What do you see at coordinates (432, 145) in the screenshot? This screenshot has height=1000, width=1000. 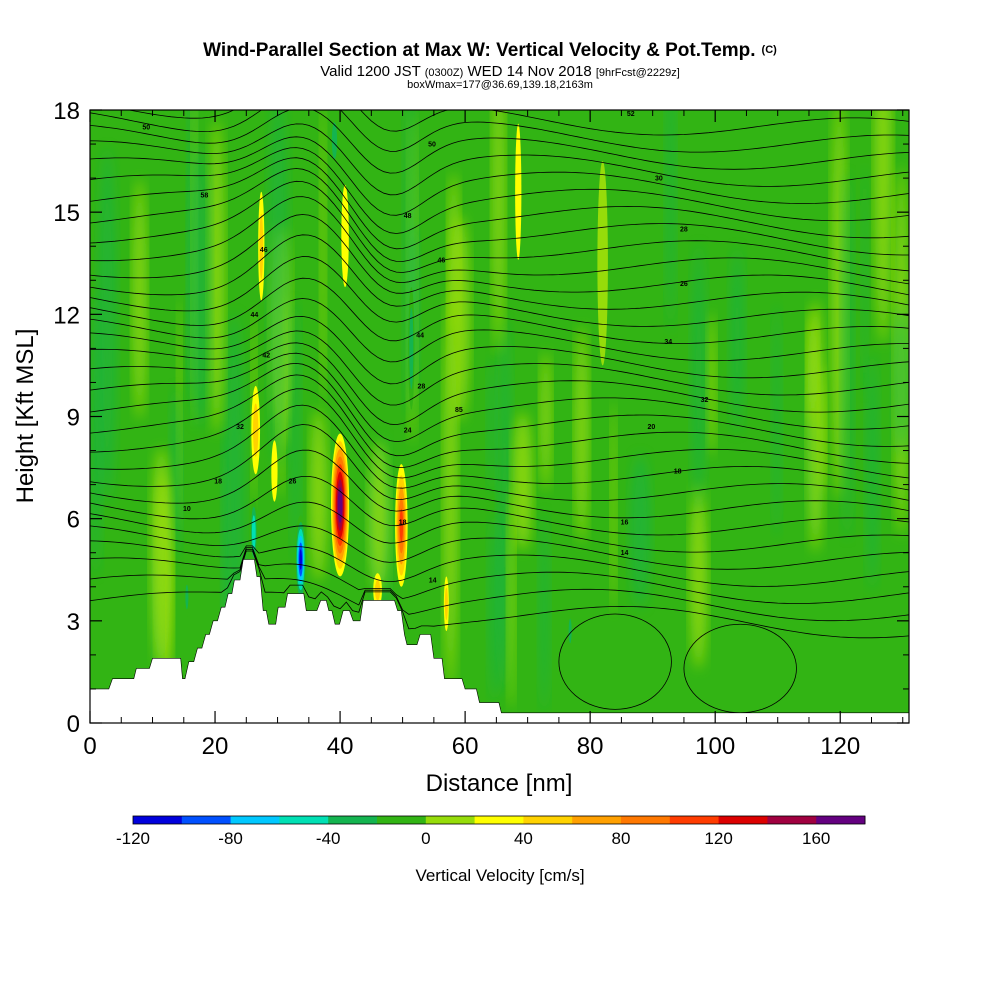 I see `contour-label: 50` at bounding box center [432, 145].